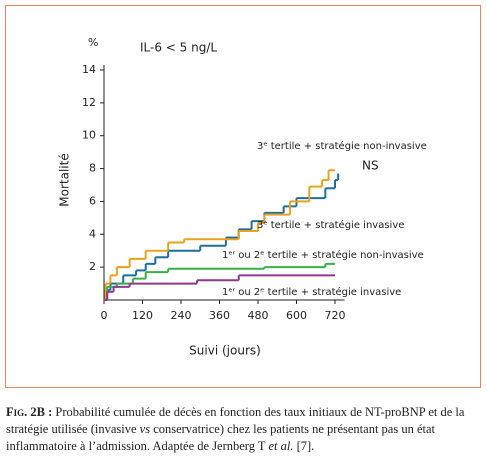  I want to click on series-label: 1ᵉʳ ou 2ᵉ tertile + stratégie invasive, so click(311, 292).